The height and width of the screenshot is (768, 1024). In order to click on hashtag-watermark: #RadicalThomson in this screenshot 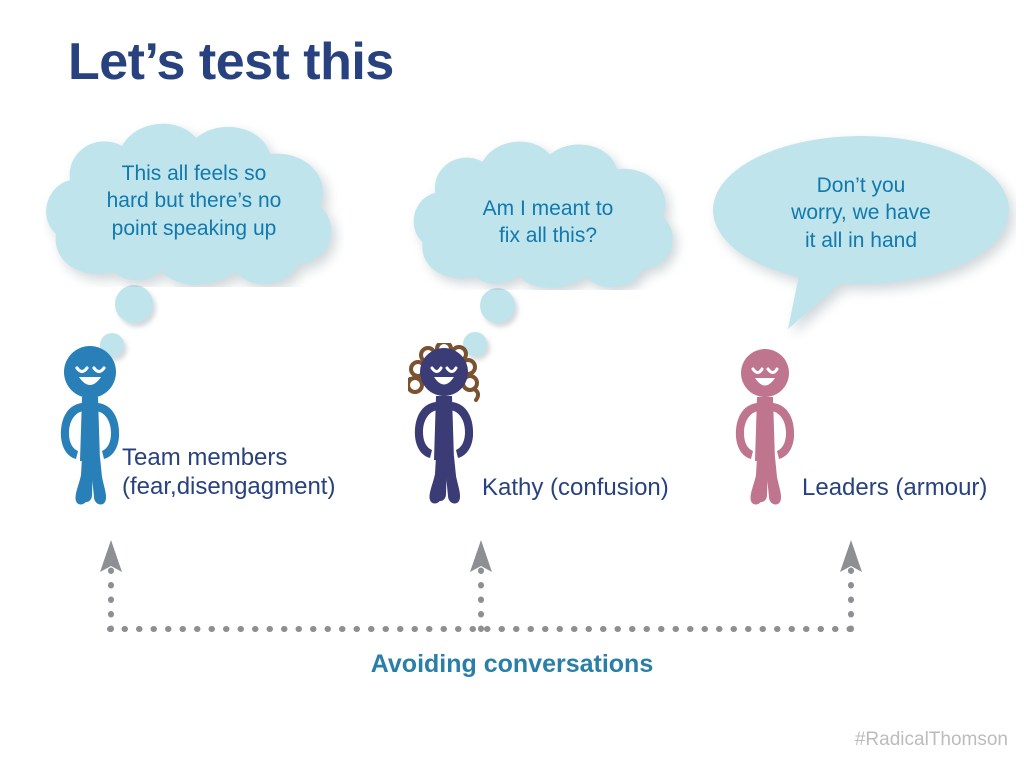, I will do `click(931, 739)`.